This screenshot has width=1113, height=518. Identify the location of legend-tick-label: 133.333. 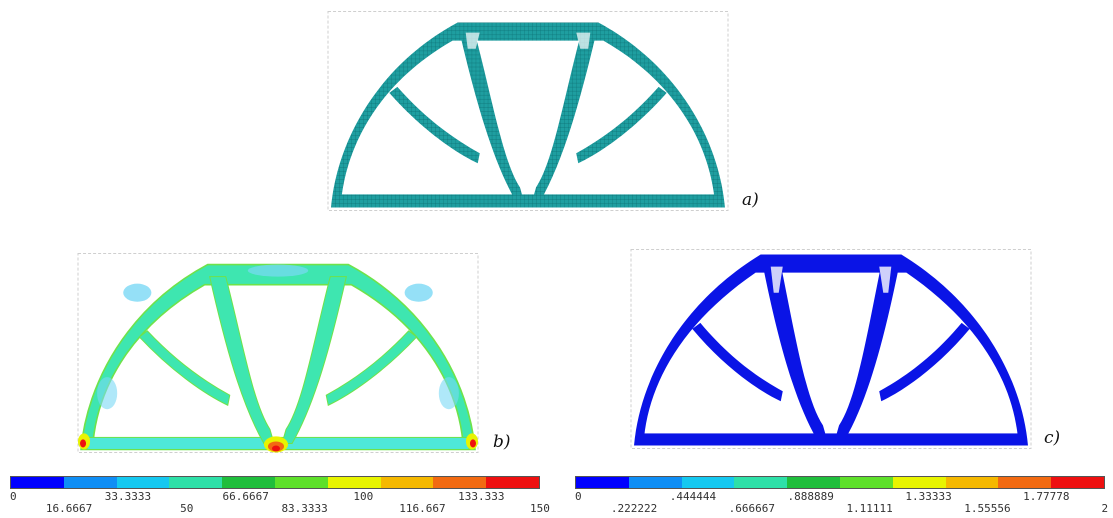
(481, 496).